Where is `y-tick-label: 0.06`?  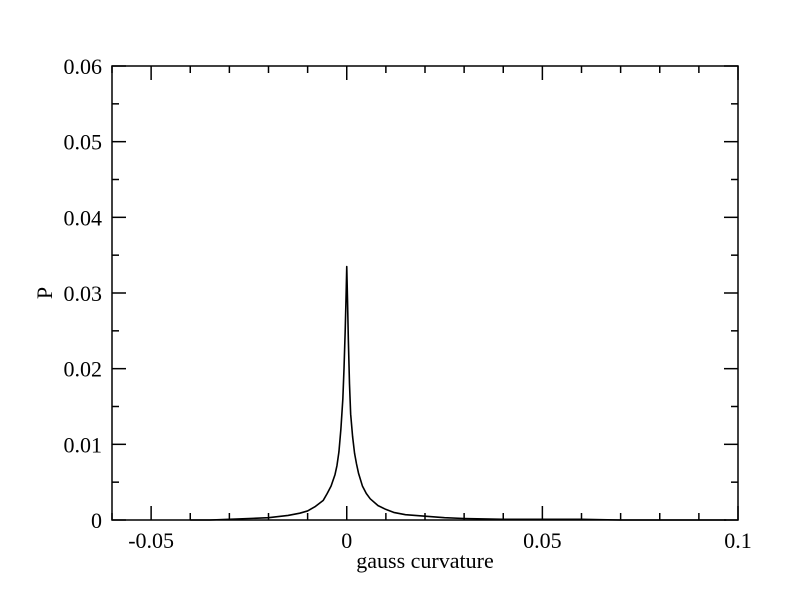 y-tick-label: 0.06 is located at coordinates (83, 66).